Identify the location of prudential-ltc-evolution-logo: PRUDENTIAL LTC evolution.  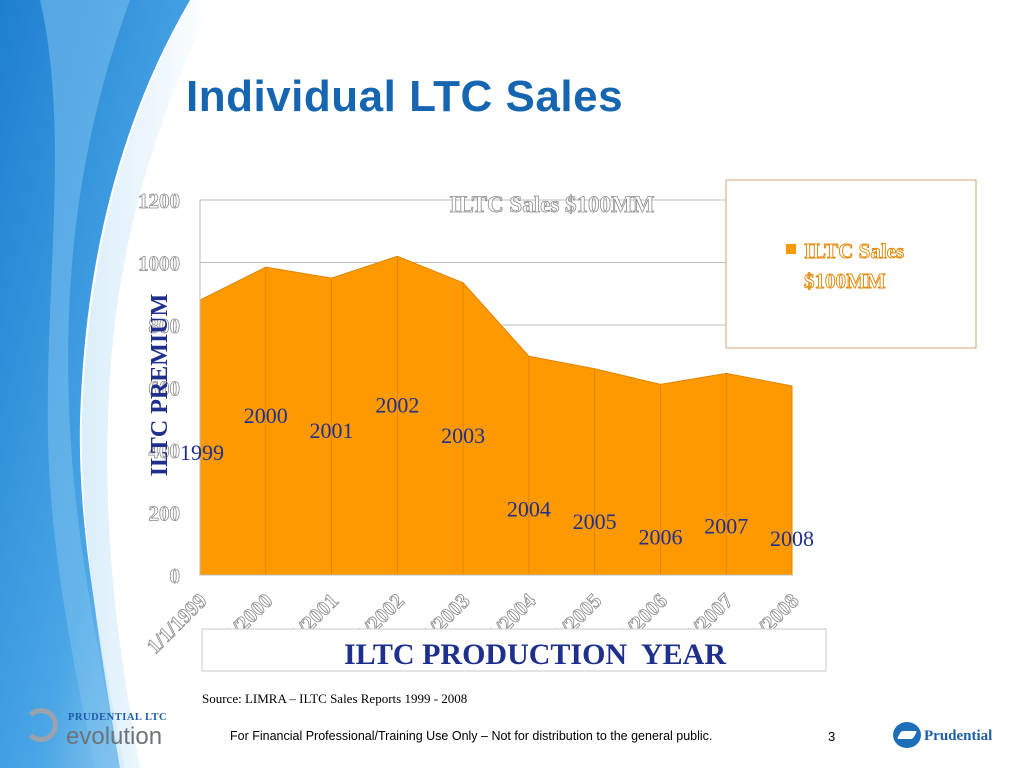
(102, 731).